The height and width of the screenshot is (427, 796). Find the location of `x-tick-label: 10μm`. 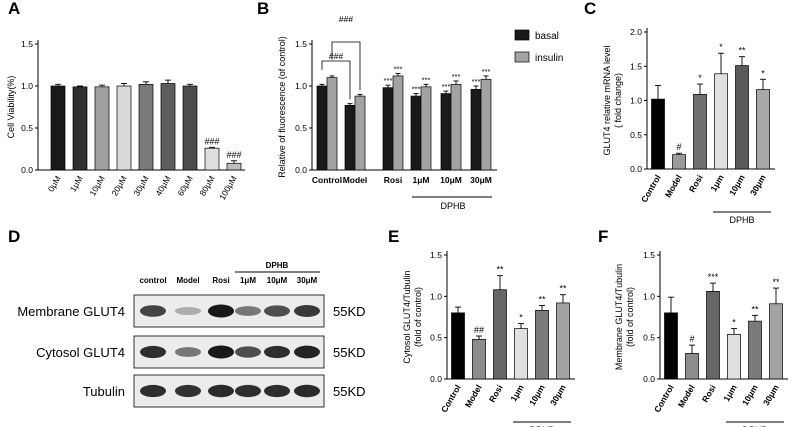

x-tick-label: 10μm is located at coordinates (537, 395).